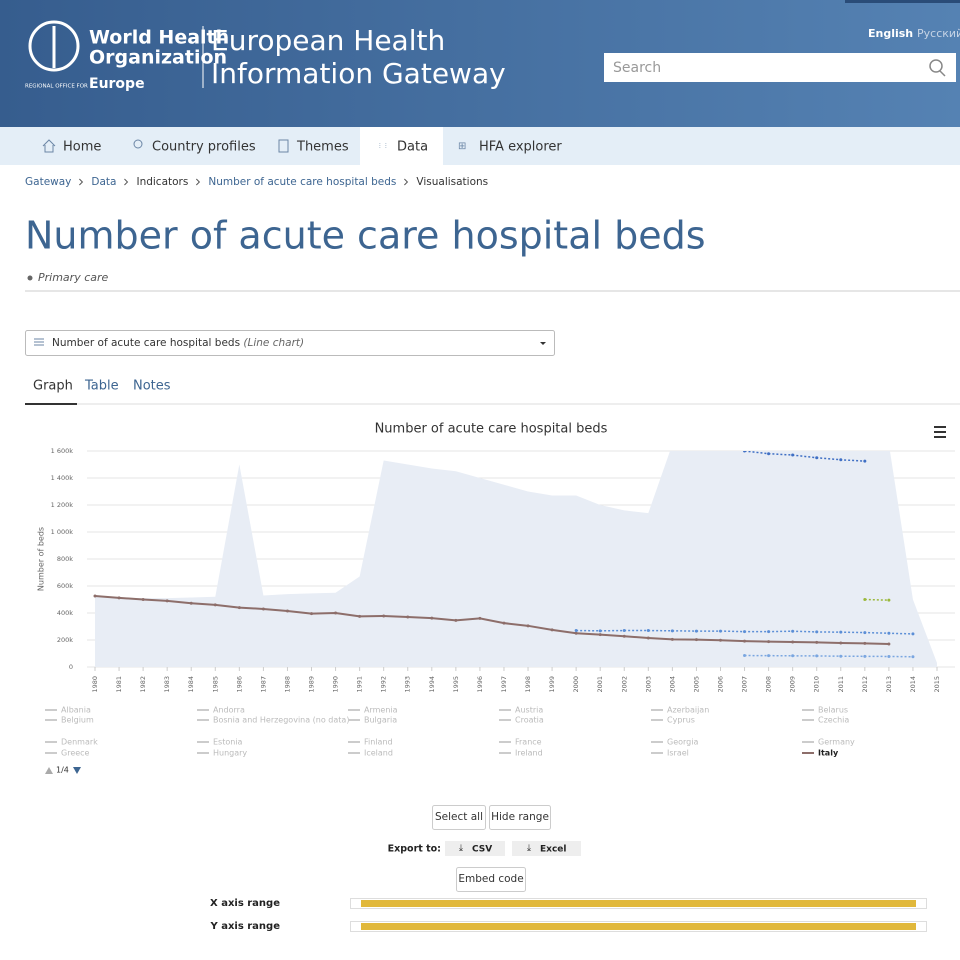  What do you see at coordinates (836, 742) in the screenshot?
I see `legend-item: Germany` at bounding box center [836, 742].